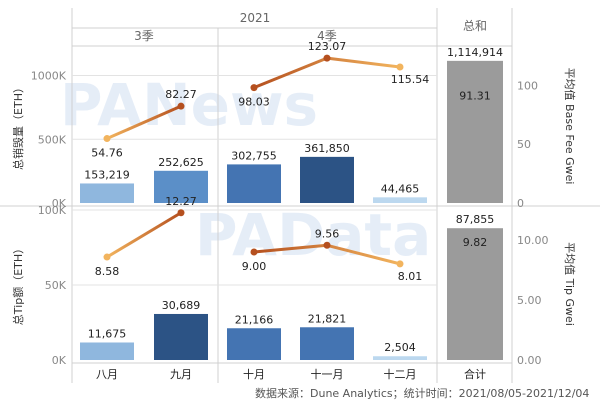 Image resolution: width=600 pixels, height=400 pixels. What do you see at coordinates (181, 162) in the screenshot?
I see `top-bar-label: 252,625` at bounding box center [181, 162].